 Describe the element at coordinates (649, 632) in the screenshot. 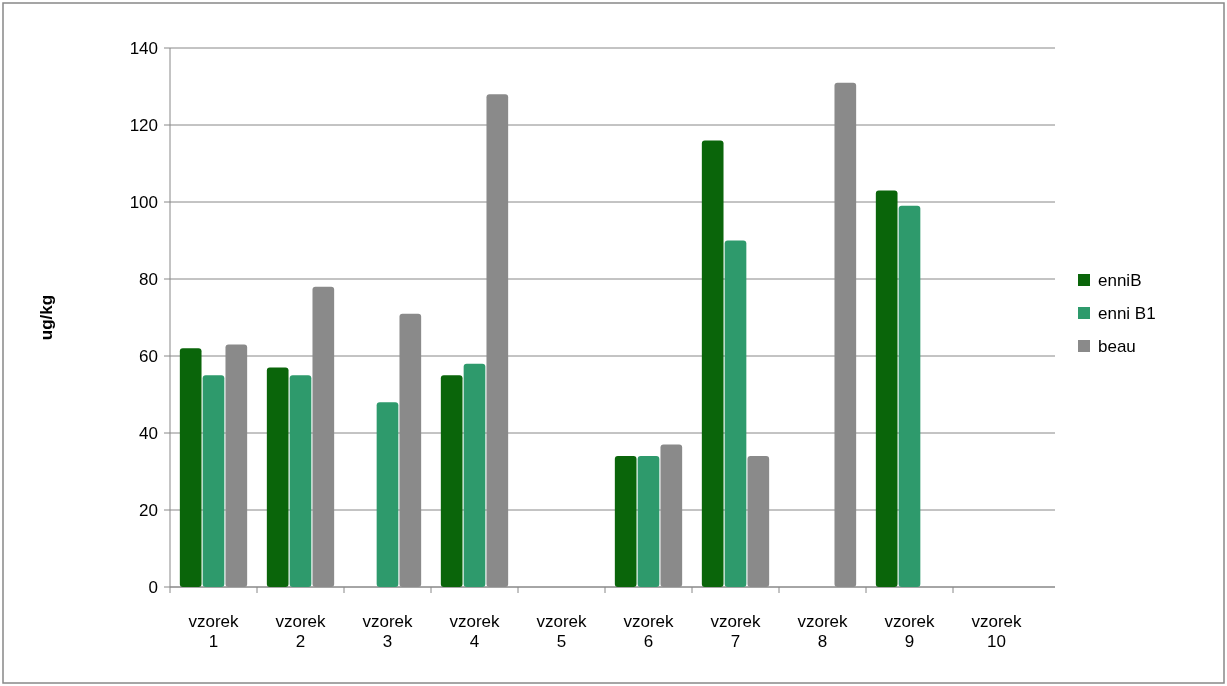

I see `x-tick-label: vzorek 6` at that location.